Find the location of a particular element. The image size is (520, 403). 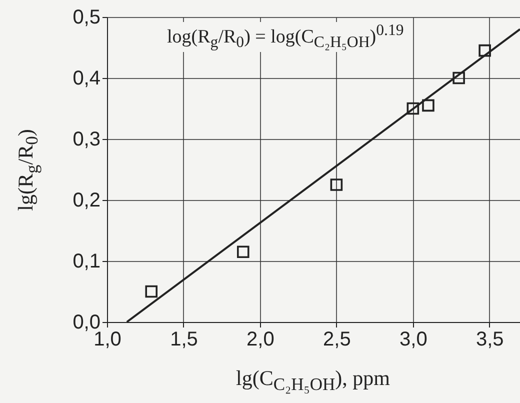

annotation: log(R$_{g}$/R$_{0}$) = log(C$_{C₂H₅OH}$)$^{0.19}$ is located at coordinates (285, 37).